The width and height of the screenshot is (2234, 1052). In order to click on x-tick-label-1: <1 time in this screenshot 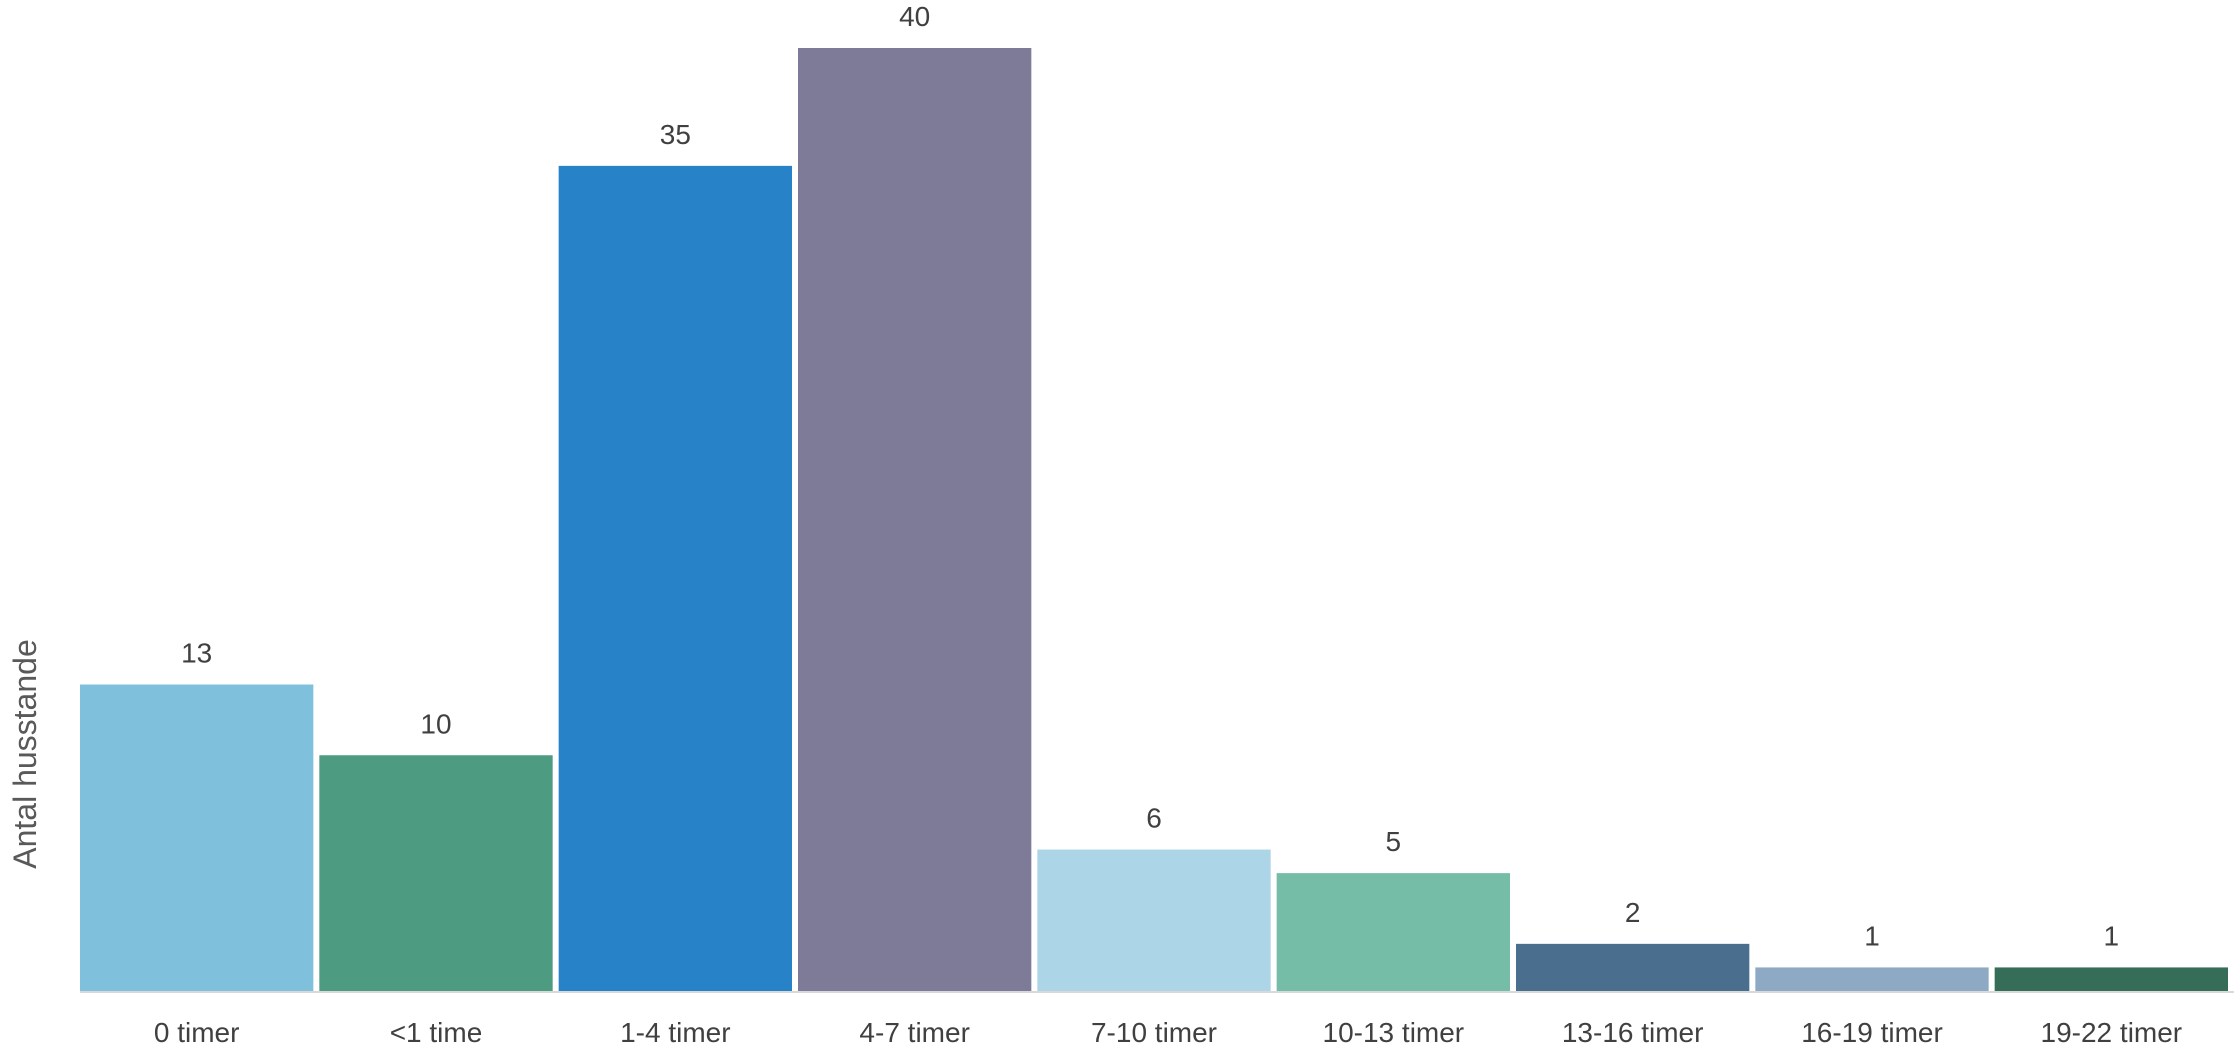, I will do `click(436, 1032)`.